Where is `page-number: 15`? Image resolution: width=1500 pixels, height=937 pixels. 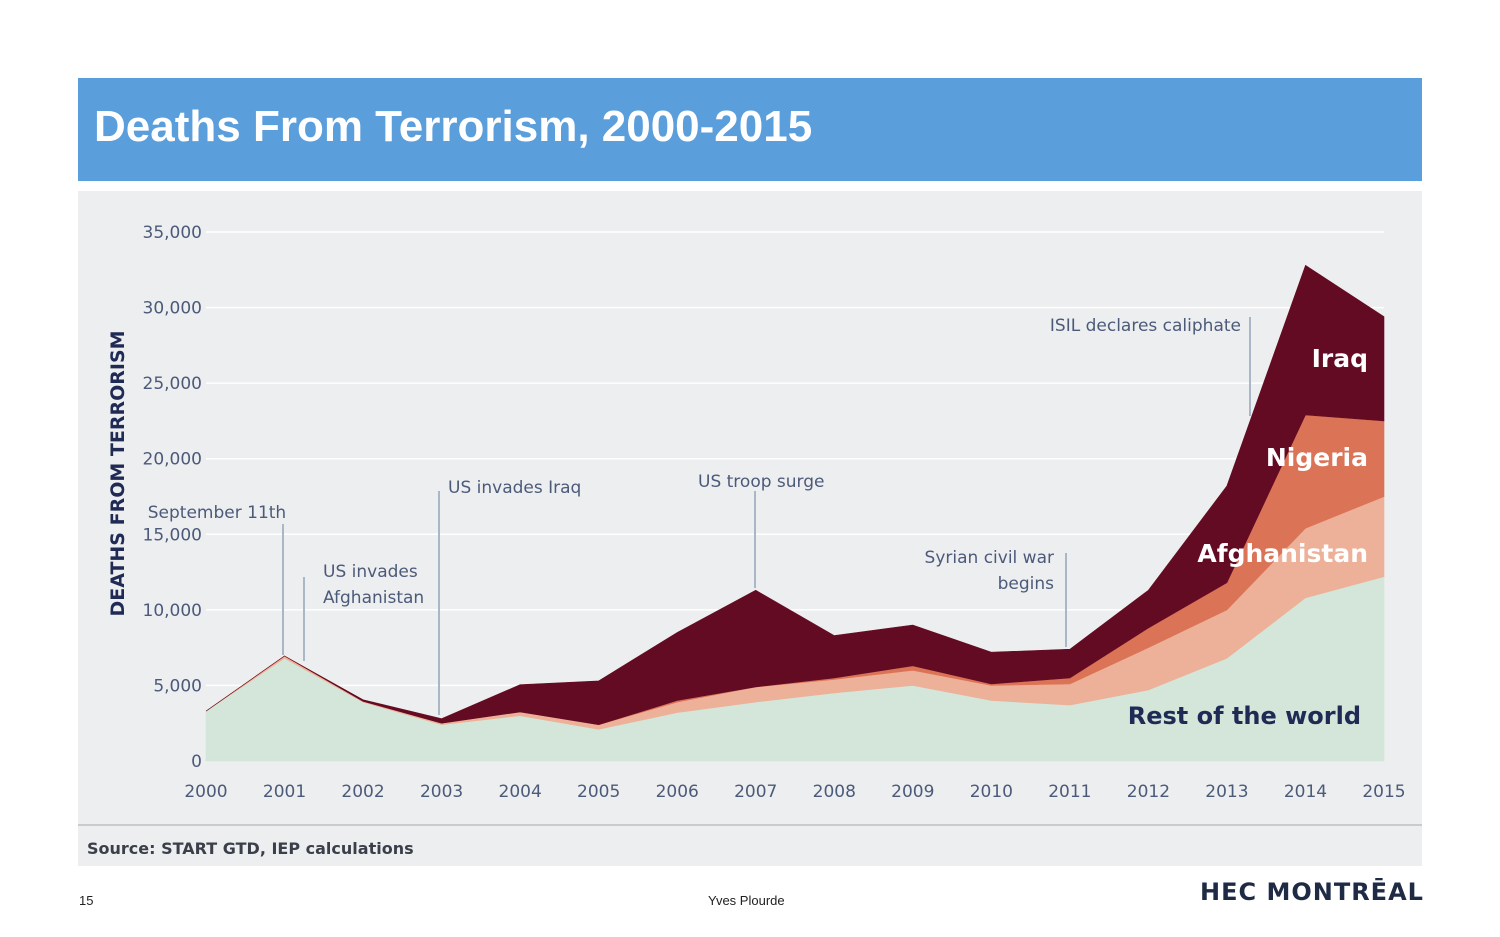 page-number: 15 is located at coordinates (86, 900).